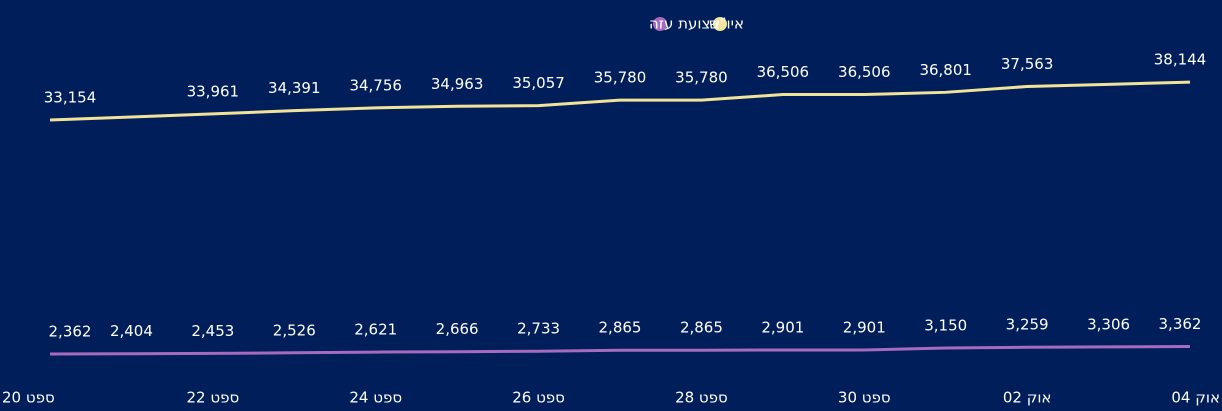 This screenshot has height=411, width=1222. I want to click on data-label: 3,150, so click(945, 326).